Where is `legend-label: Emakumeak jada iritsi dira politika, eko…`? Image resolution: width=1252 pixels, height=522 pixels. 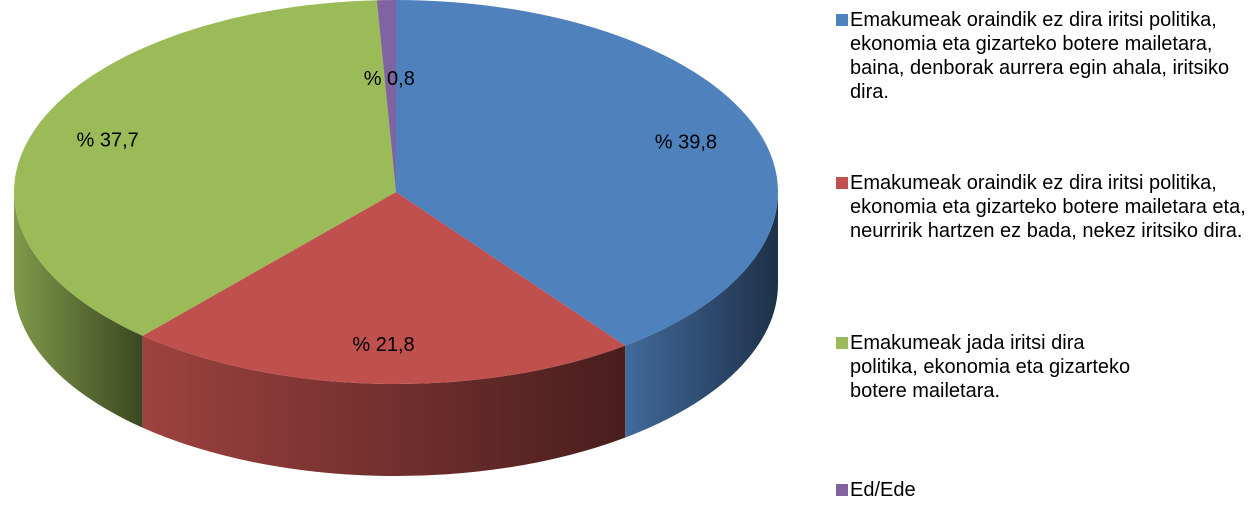
legend-label: Emakumeak jada iritsi dira politika, eko… is located at coordinates (990, 367).